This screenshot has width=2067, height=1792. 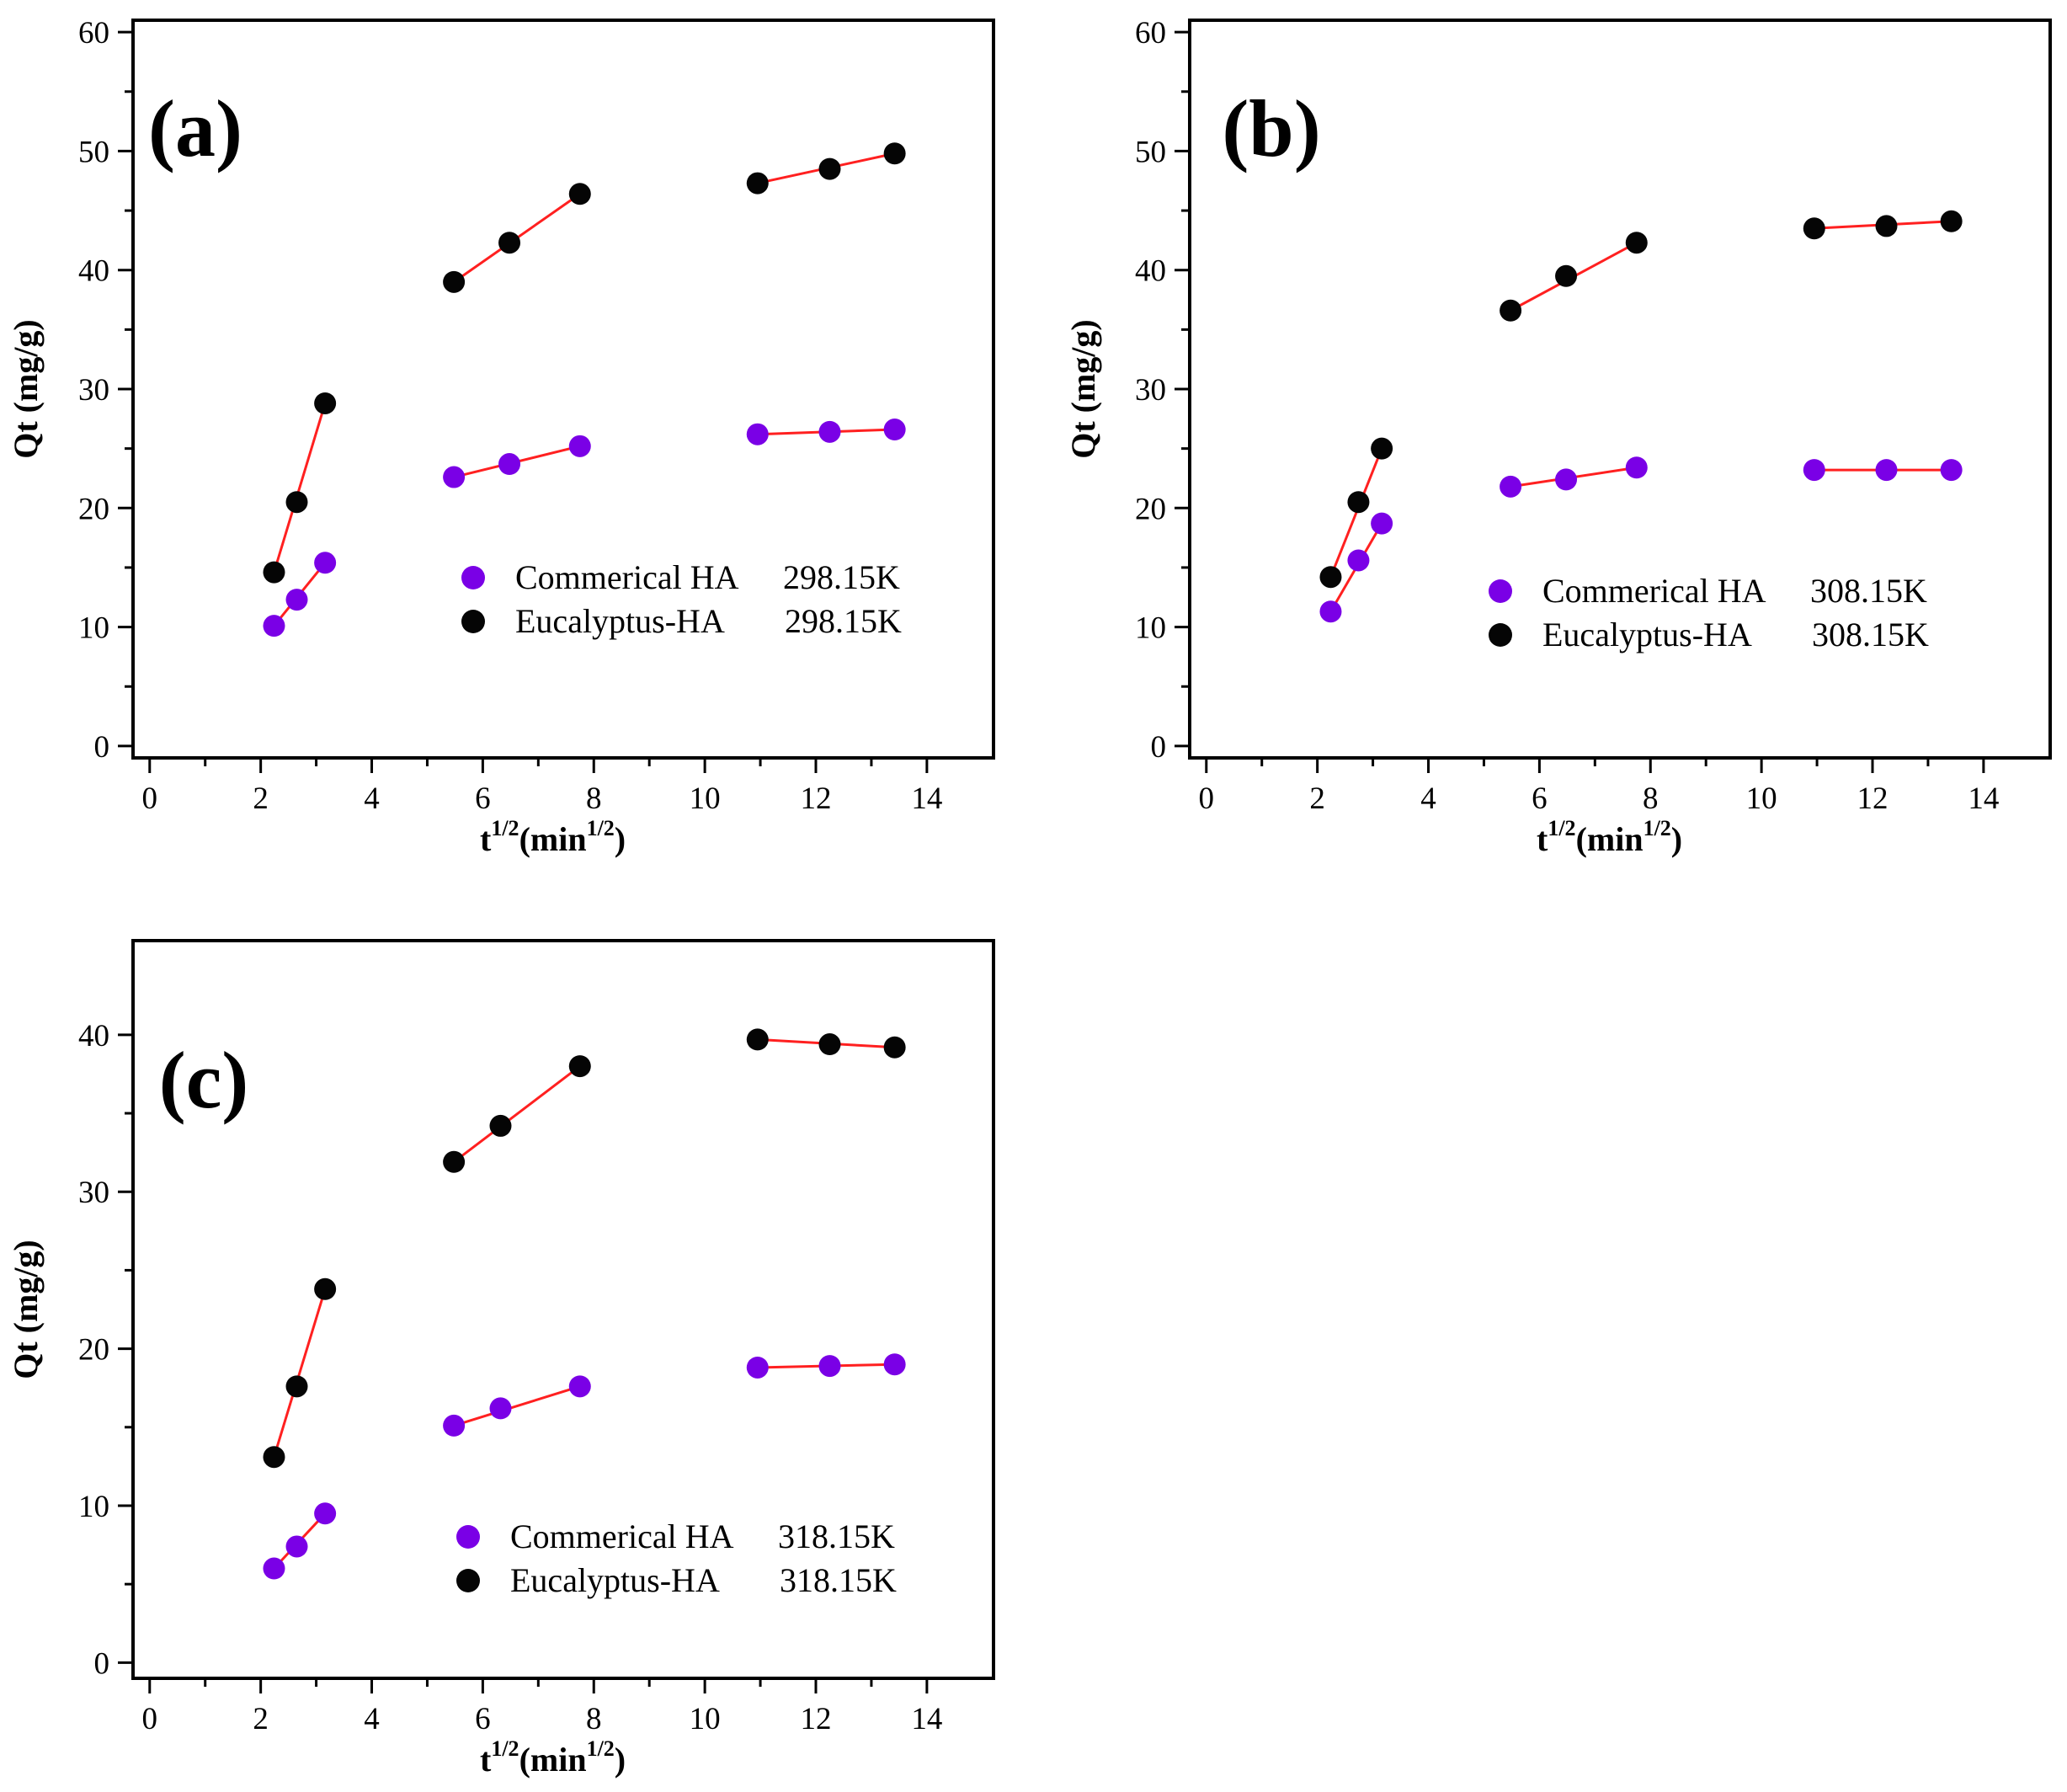 What do you see at coordinates (1083, 389) in the screenshot?
I see `y-axis-label: Qt (mg/g)` at bounding box center [1083, 389].